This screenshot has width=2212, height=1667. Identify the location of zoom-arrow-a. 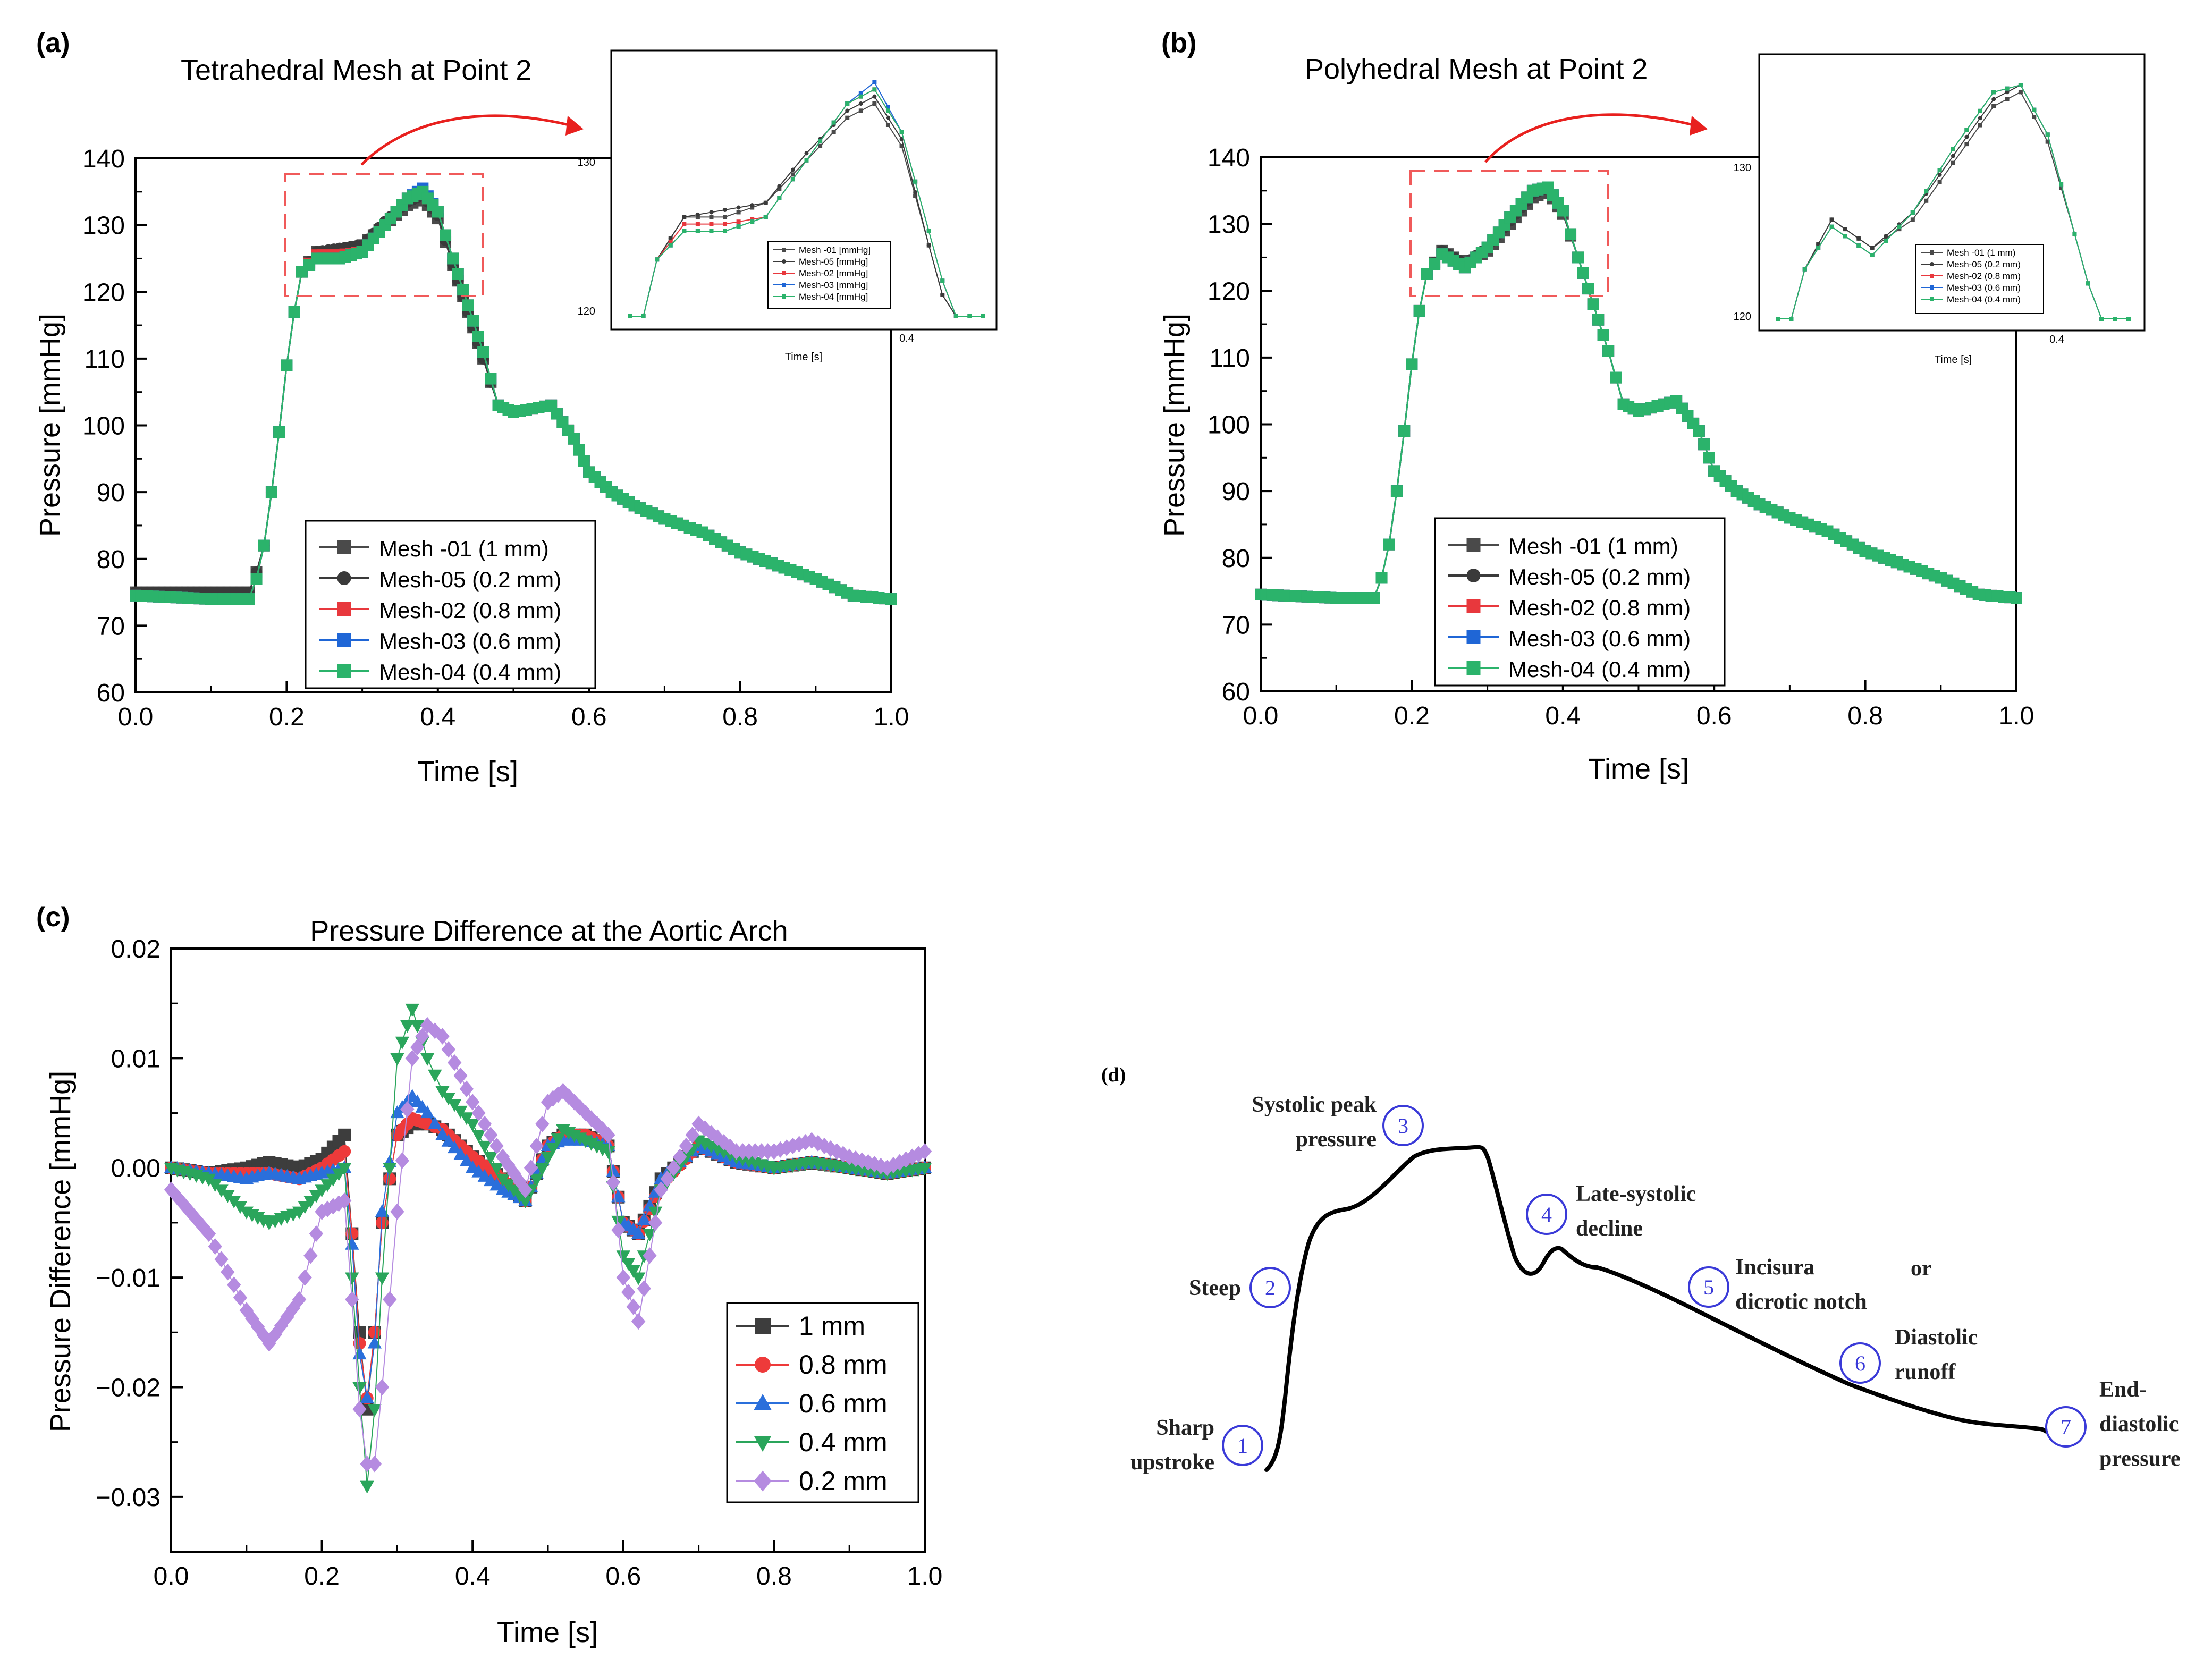
(470, 140).